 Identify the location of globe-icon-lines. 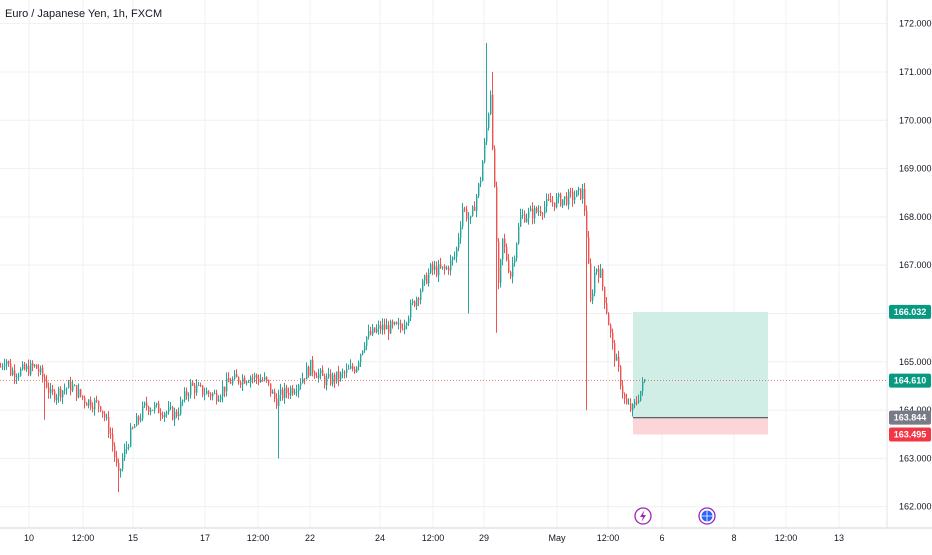
(707, 516).